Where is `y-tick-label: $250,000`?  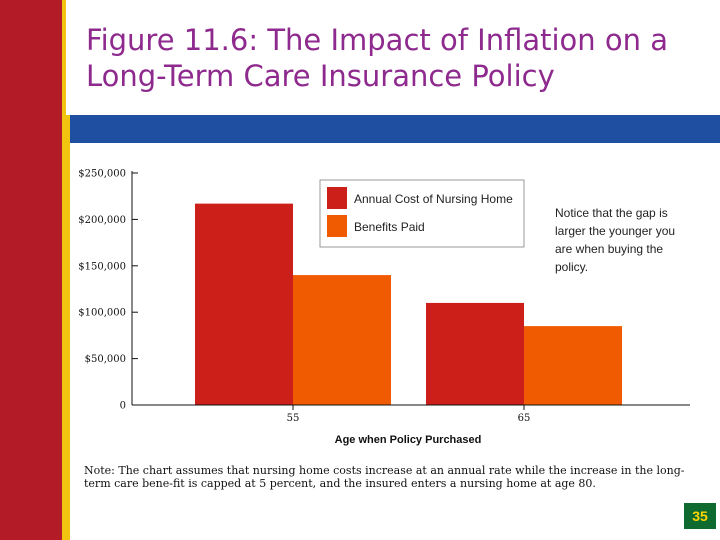
y-tick-label: $250,000 is located at coordinates (102, 174).